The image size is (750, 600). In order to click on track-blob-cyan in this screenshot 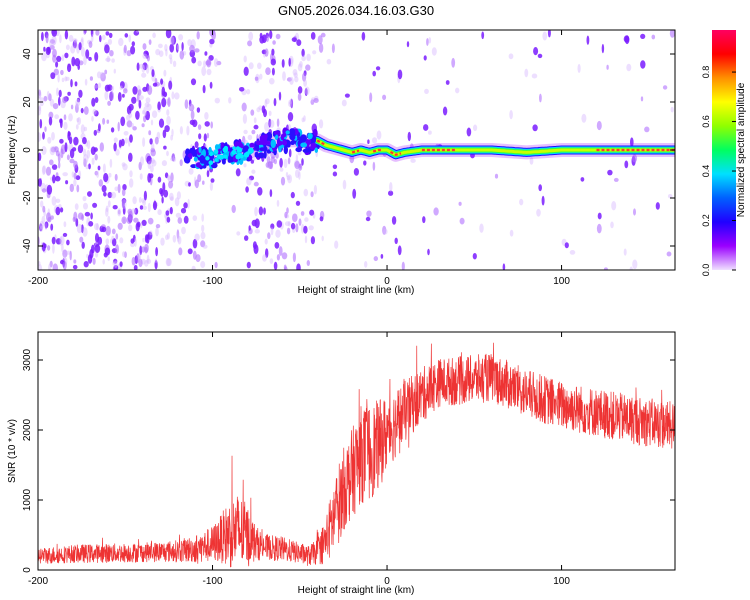, I will do `click(211, 162)`.